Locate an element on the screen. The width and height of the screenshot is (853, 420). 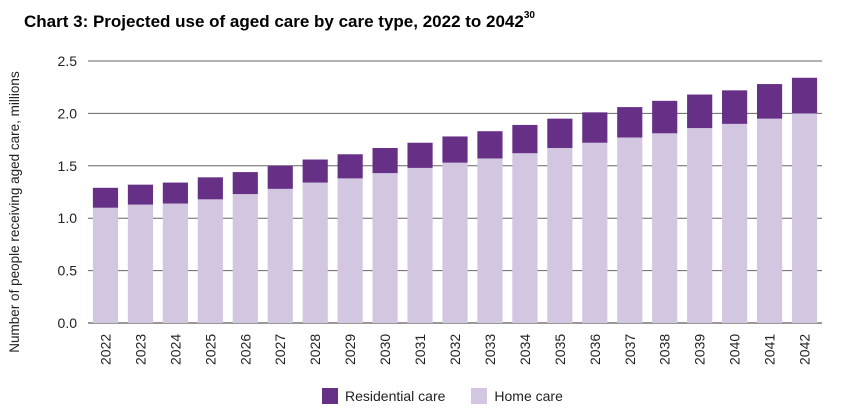
title-footnote: 30 is located at coordinates (529, 16).